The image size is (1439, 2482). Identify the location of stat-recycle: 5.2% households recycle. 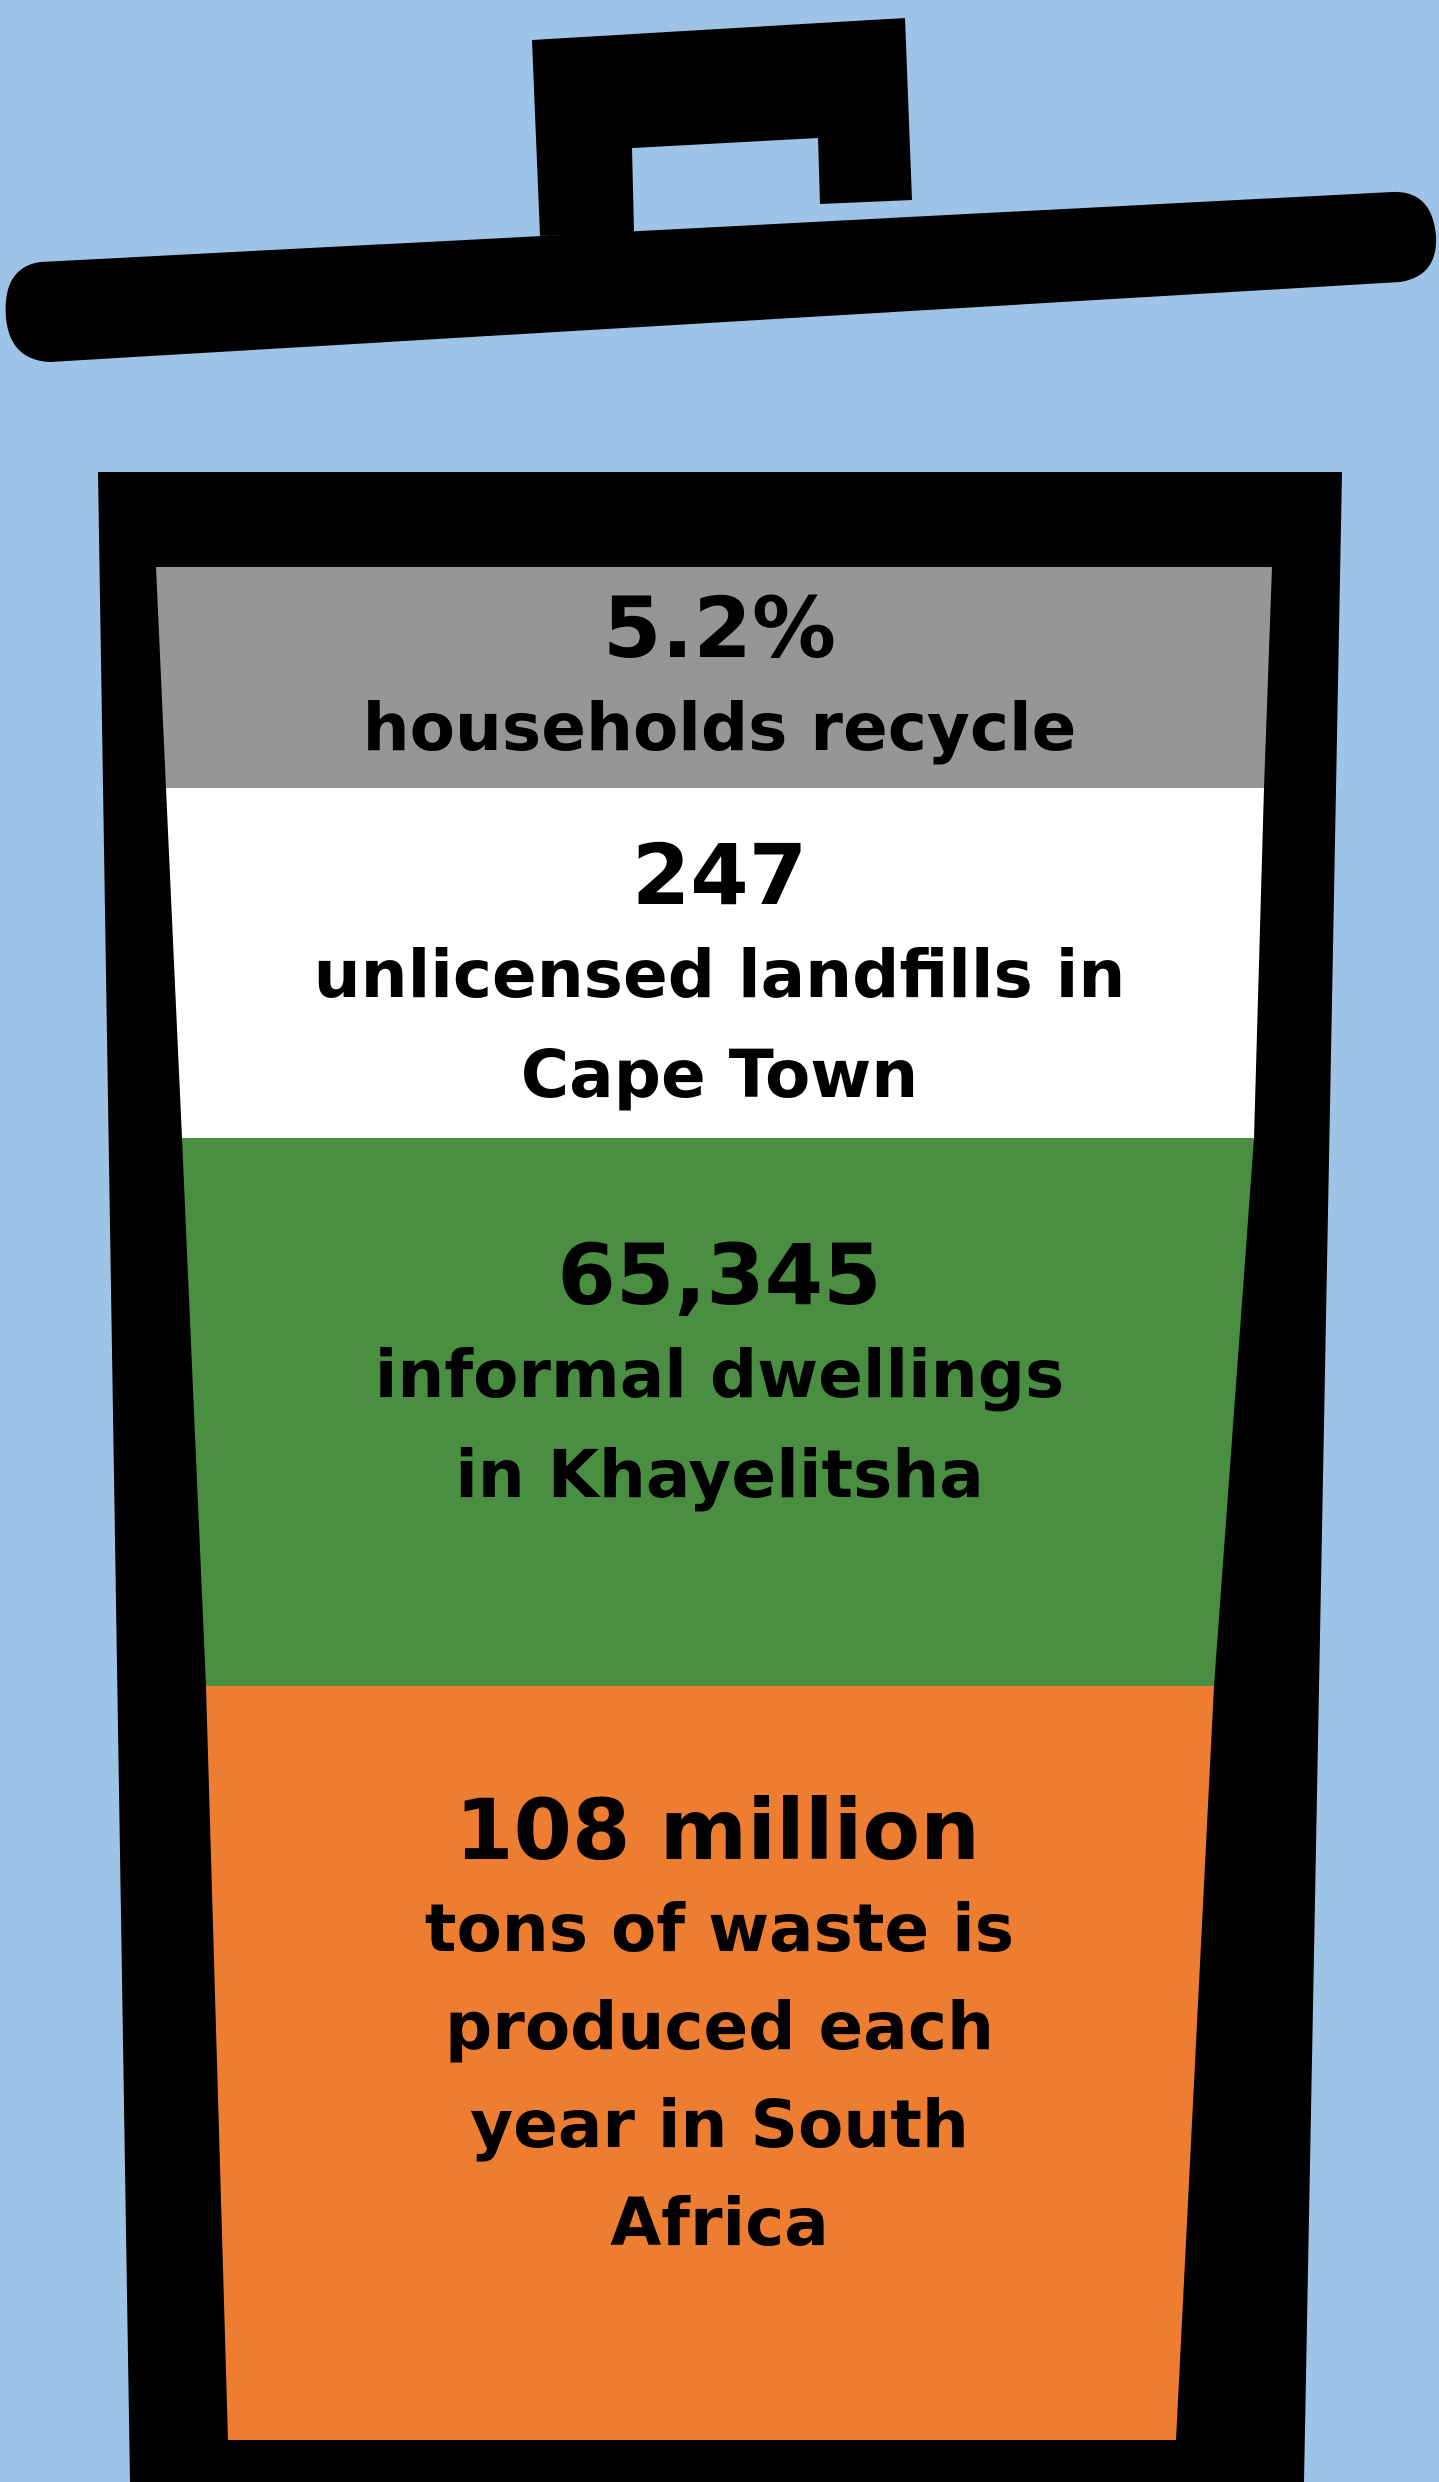
(719, 678).